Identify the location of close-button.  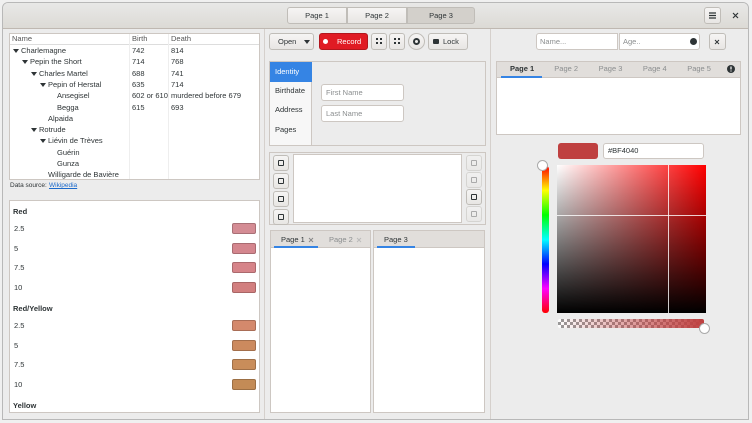
(735, 15).